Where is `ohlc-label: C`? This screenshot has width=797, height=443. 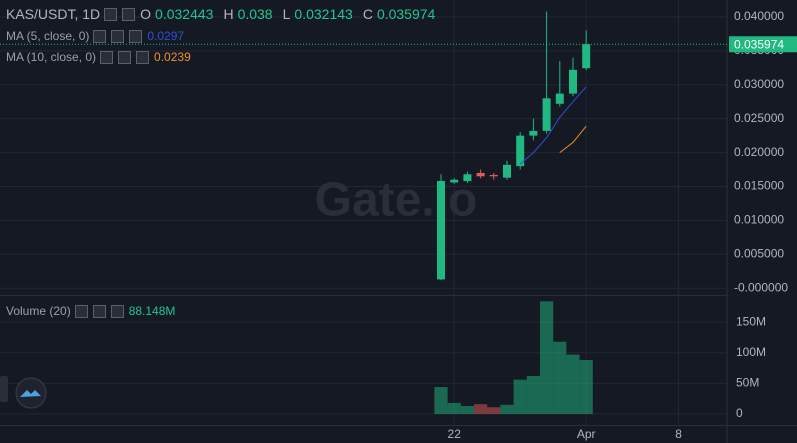 ohlc-label: C is located at coordinates (367, 14).